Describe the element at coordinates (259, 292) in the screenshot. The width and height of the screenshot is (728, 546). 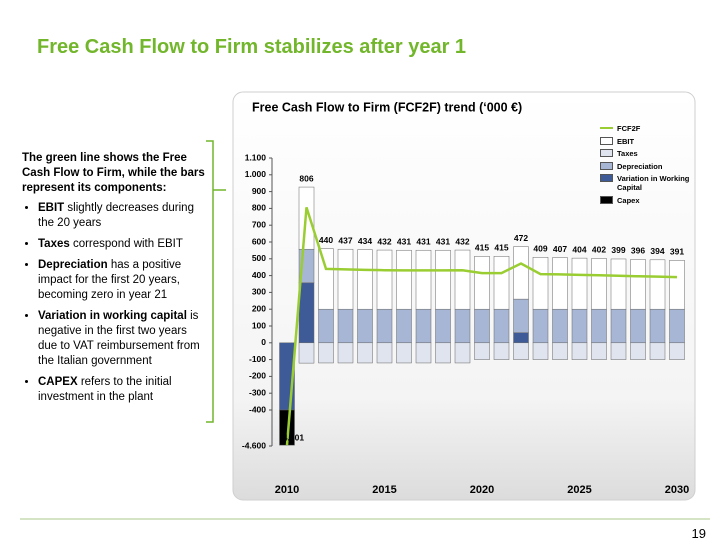
I see `y-tick-label: 300` at that location.